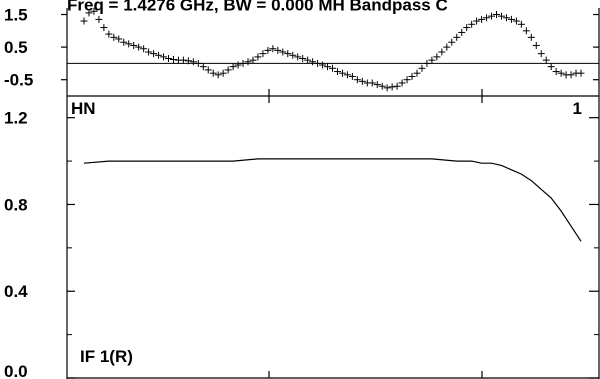 This screenshot has width=600, height=379. What do you see at coordinates (16, 47) in the screenshot?
I see `top-ytick-label: 0.5` at bounding box center [16, 47].